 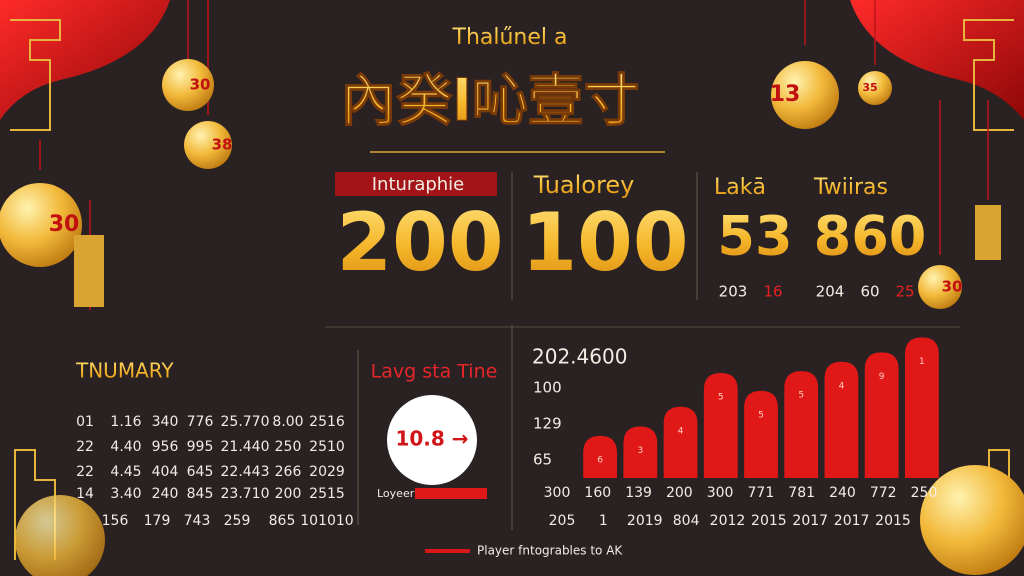 I want to click on table-cell: 8.00, so click(x=287, y=422).